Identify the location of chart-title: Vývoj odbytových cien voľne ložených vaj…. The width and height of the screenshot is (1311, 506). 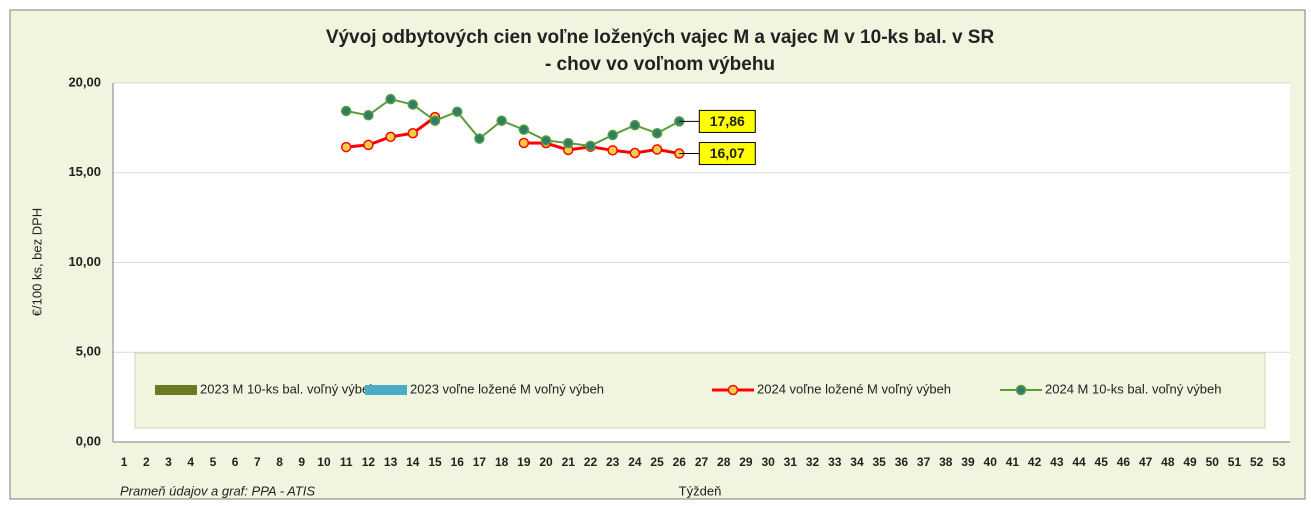
(660, 37).